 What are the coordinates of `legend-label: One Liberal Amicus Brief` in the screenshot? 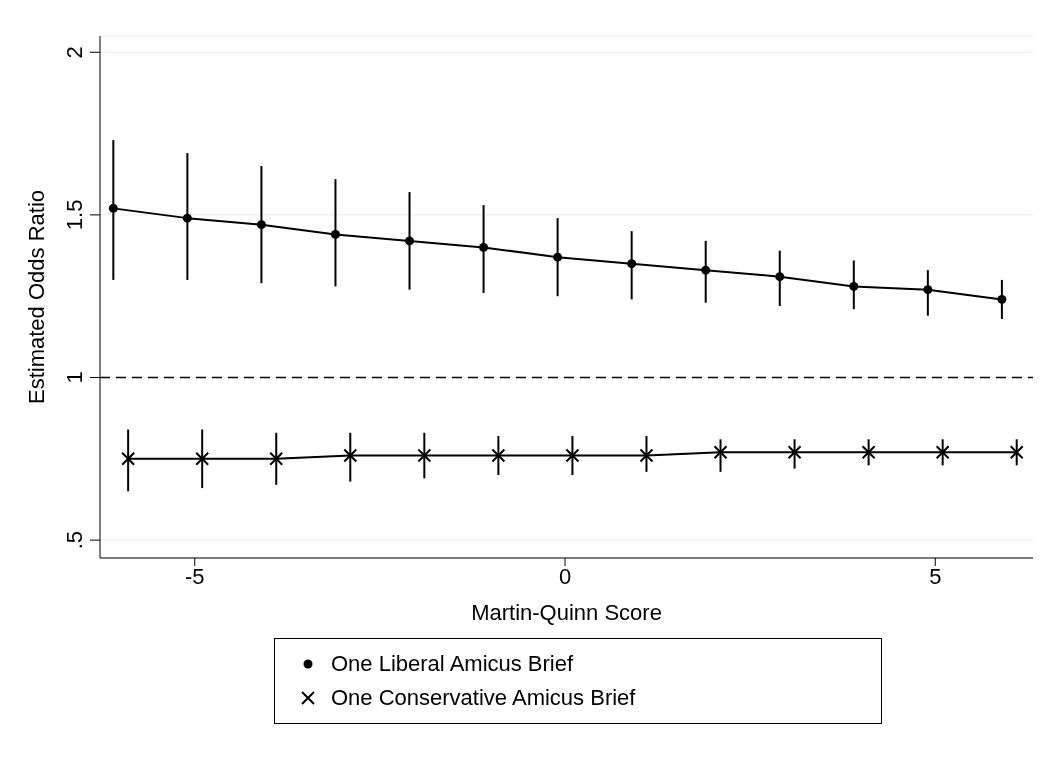 It's located at (452, 664).